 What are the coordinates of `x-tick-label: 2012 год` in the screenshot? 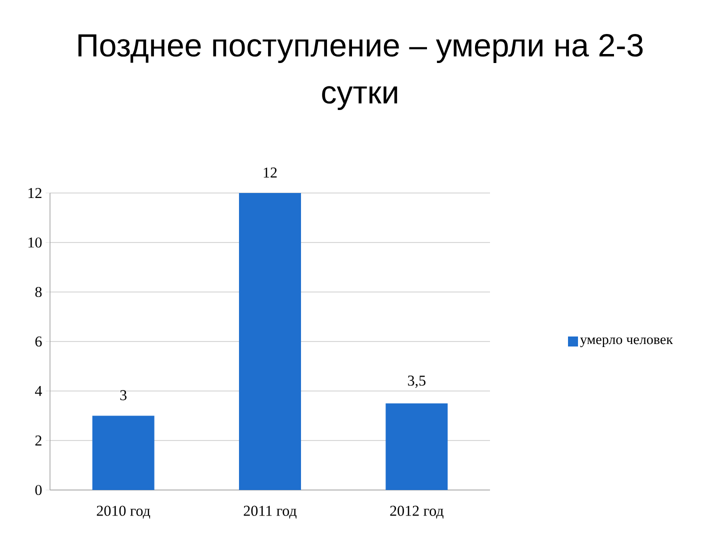 It's located at (417, 512).